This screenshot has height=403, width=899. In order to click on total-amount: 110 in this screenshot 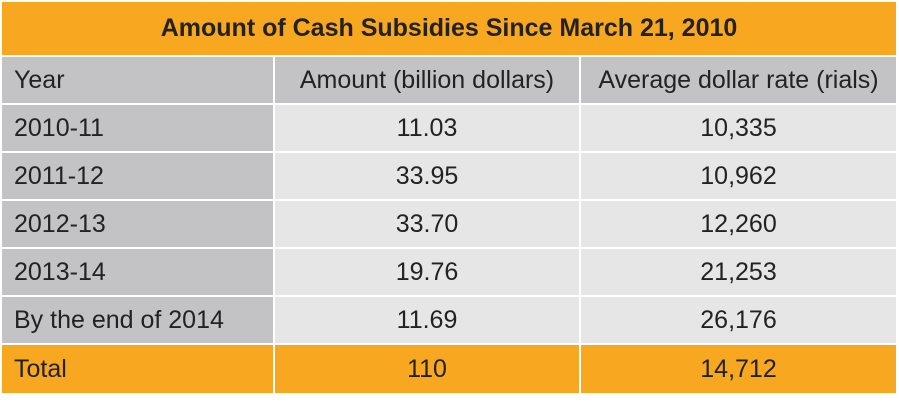, I will do `click(428, 369)`.